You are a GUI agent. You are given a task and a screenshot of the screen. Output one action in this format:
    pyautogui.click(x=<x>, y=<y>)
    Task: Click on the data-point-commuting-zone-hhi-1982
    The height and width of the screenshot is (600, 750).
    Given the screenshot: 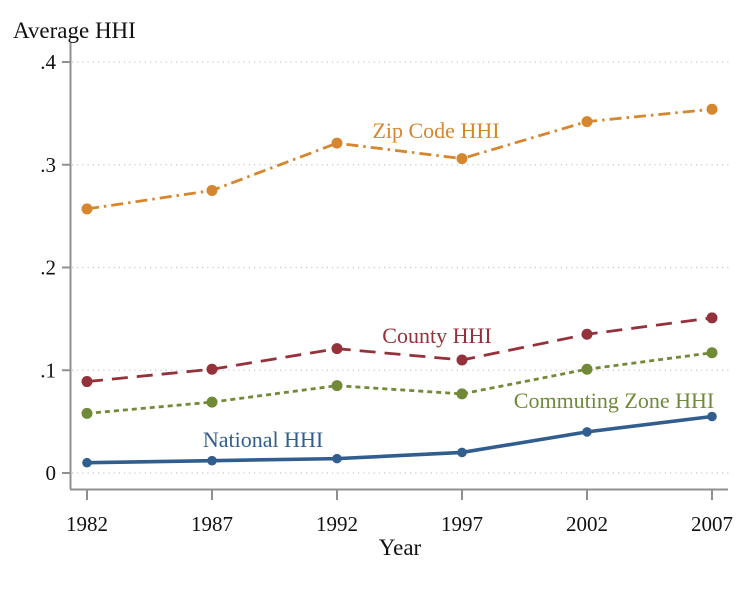 What is the action you would take?
    pyautogui.click(x=87, y=413)
    